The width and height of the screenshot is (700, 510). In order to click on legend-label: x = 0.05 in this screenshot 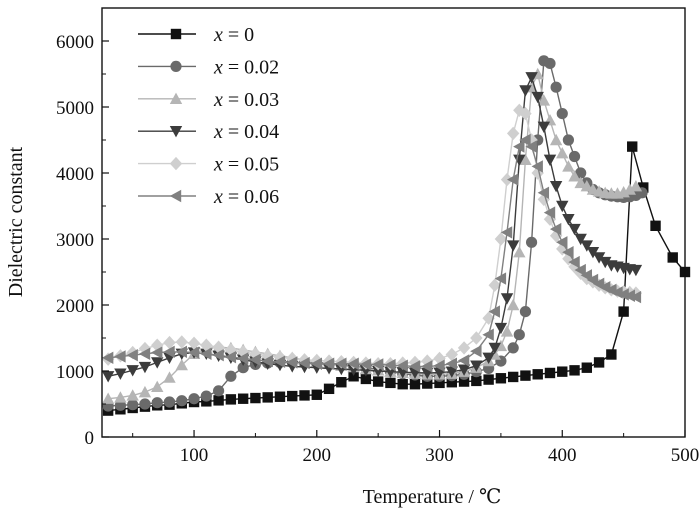, I will do `click(246, 165)`.